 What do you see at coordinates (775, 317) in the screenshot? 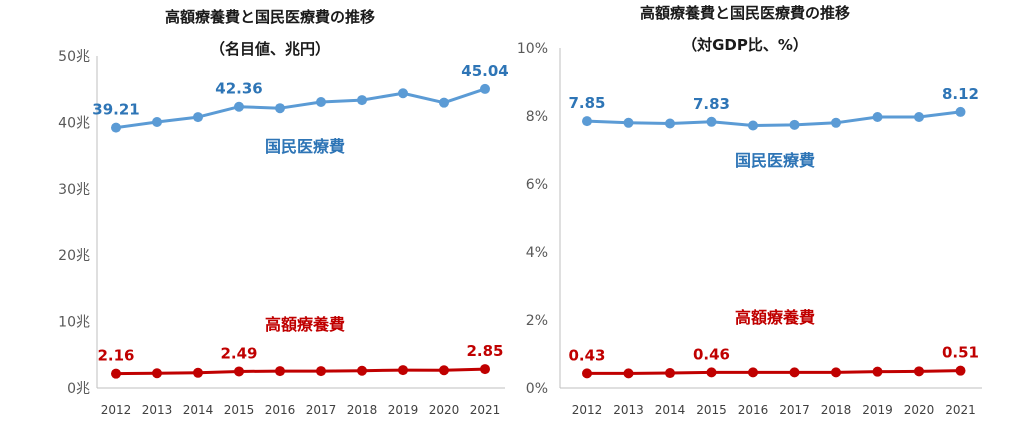
I see `chart-2-series-label: 高額療養費` at bounding box center [775, 317].